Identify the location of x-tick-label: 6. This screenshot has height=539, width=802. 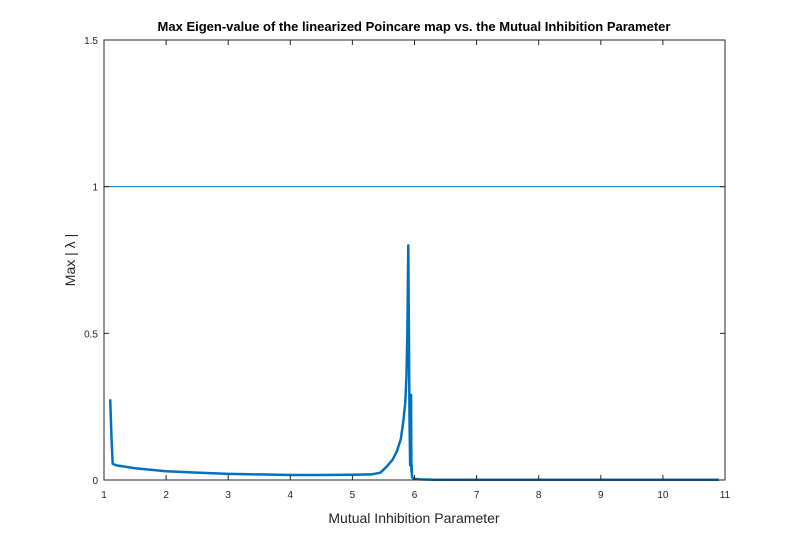
(415, 495).